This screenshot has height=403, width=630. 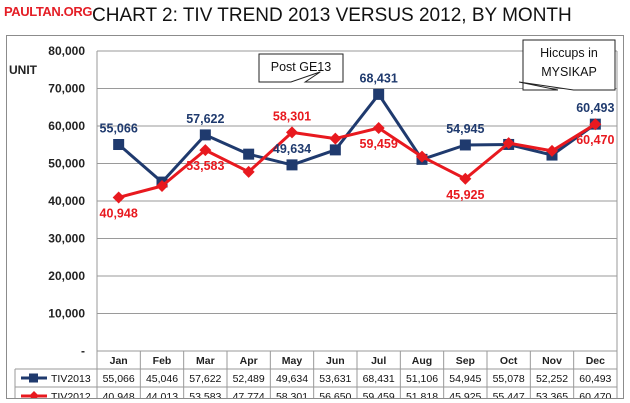 I want to click on table-cell: 47,774, so click(x=249, y=394).